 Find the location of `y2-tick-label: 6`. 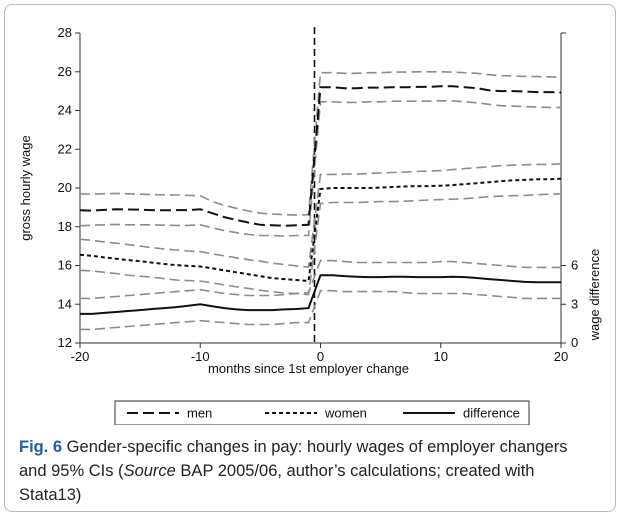

y2-tick-label: 6 is located at coordinates (574, 265).